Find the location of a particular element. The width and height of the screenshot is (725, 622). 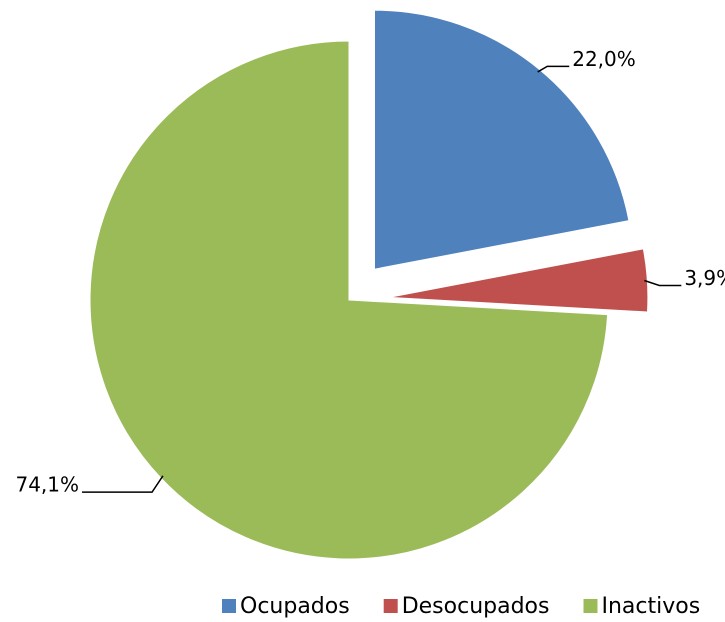

legend-label: Ocupados is located at coordinates (295, 606).